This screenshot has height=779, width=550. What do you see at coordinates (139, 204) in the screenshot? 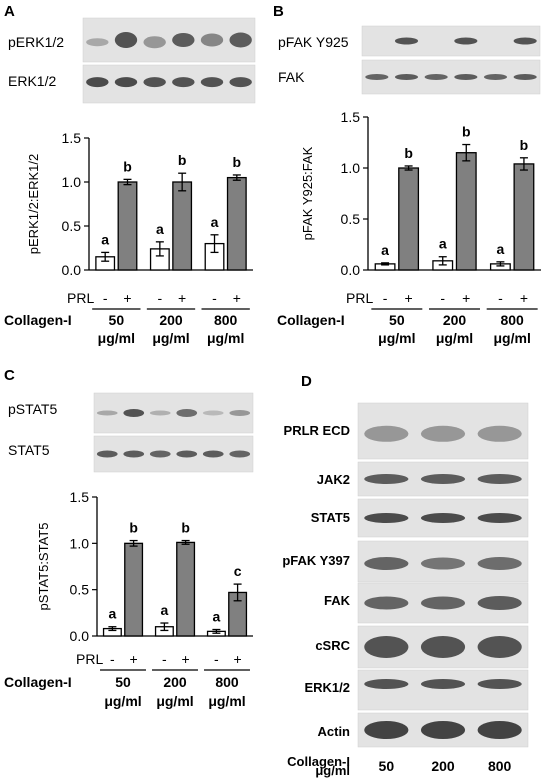
I see `bar-chart: 0.0 0.5 1.0 1.5 pERK1/2:ERK1/2 a b a b a b` at bounding box center [139, 204].